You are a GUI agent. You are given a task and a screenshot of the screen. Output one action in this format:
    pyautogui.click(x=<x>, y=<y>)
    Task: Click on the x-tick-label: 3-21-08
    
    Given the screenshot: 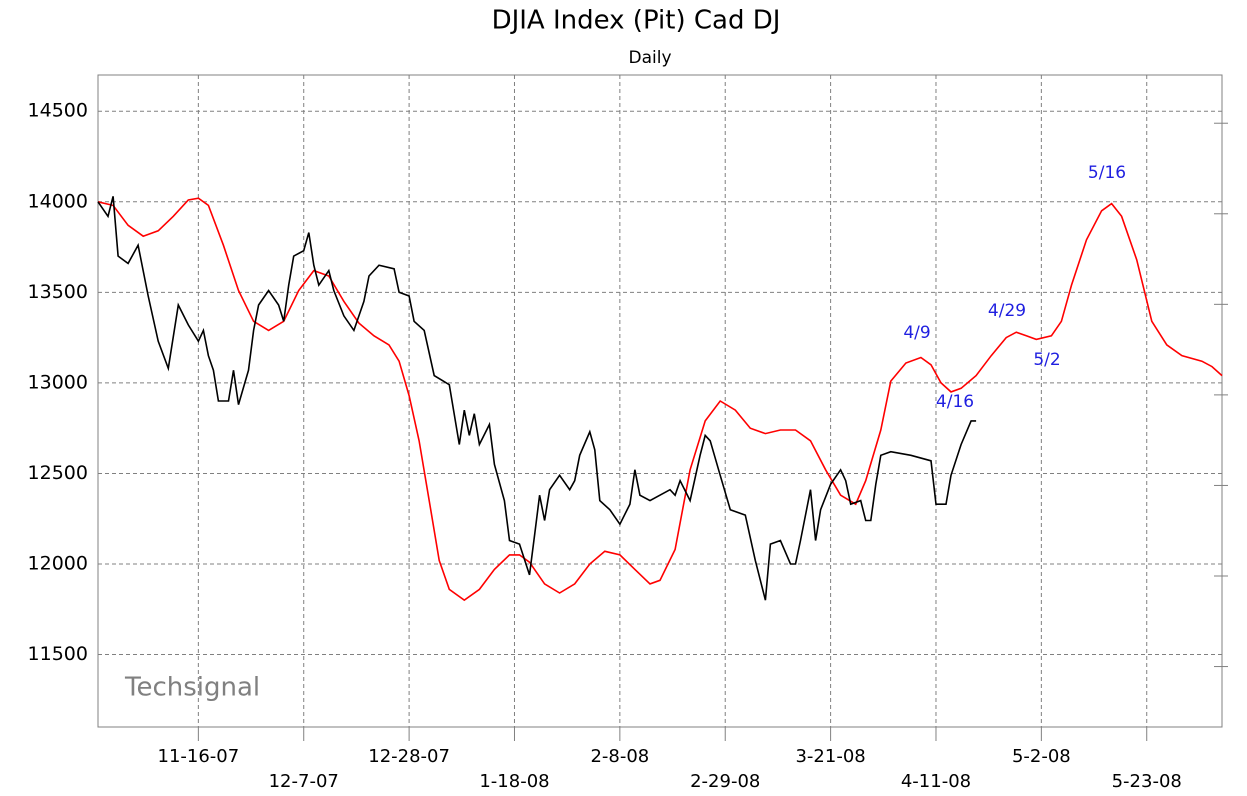 What is the action you would take?
    pyautogui.click(x=830, y=756)
    